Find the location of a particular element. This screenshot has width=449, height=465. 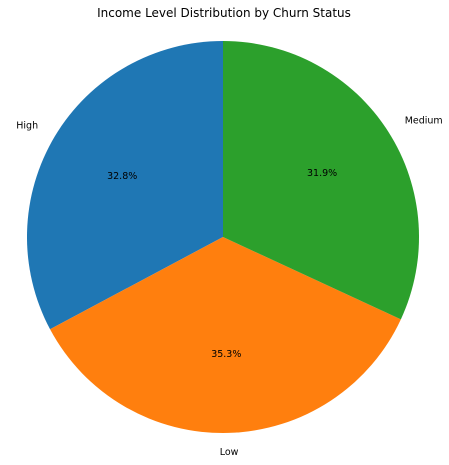

slice-label-medium: Medium is located at coordinates (424, 120).